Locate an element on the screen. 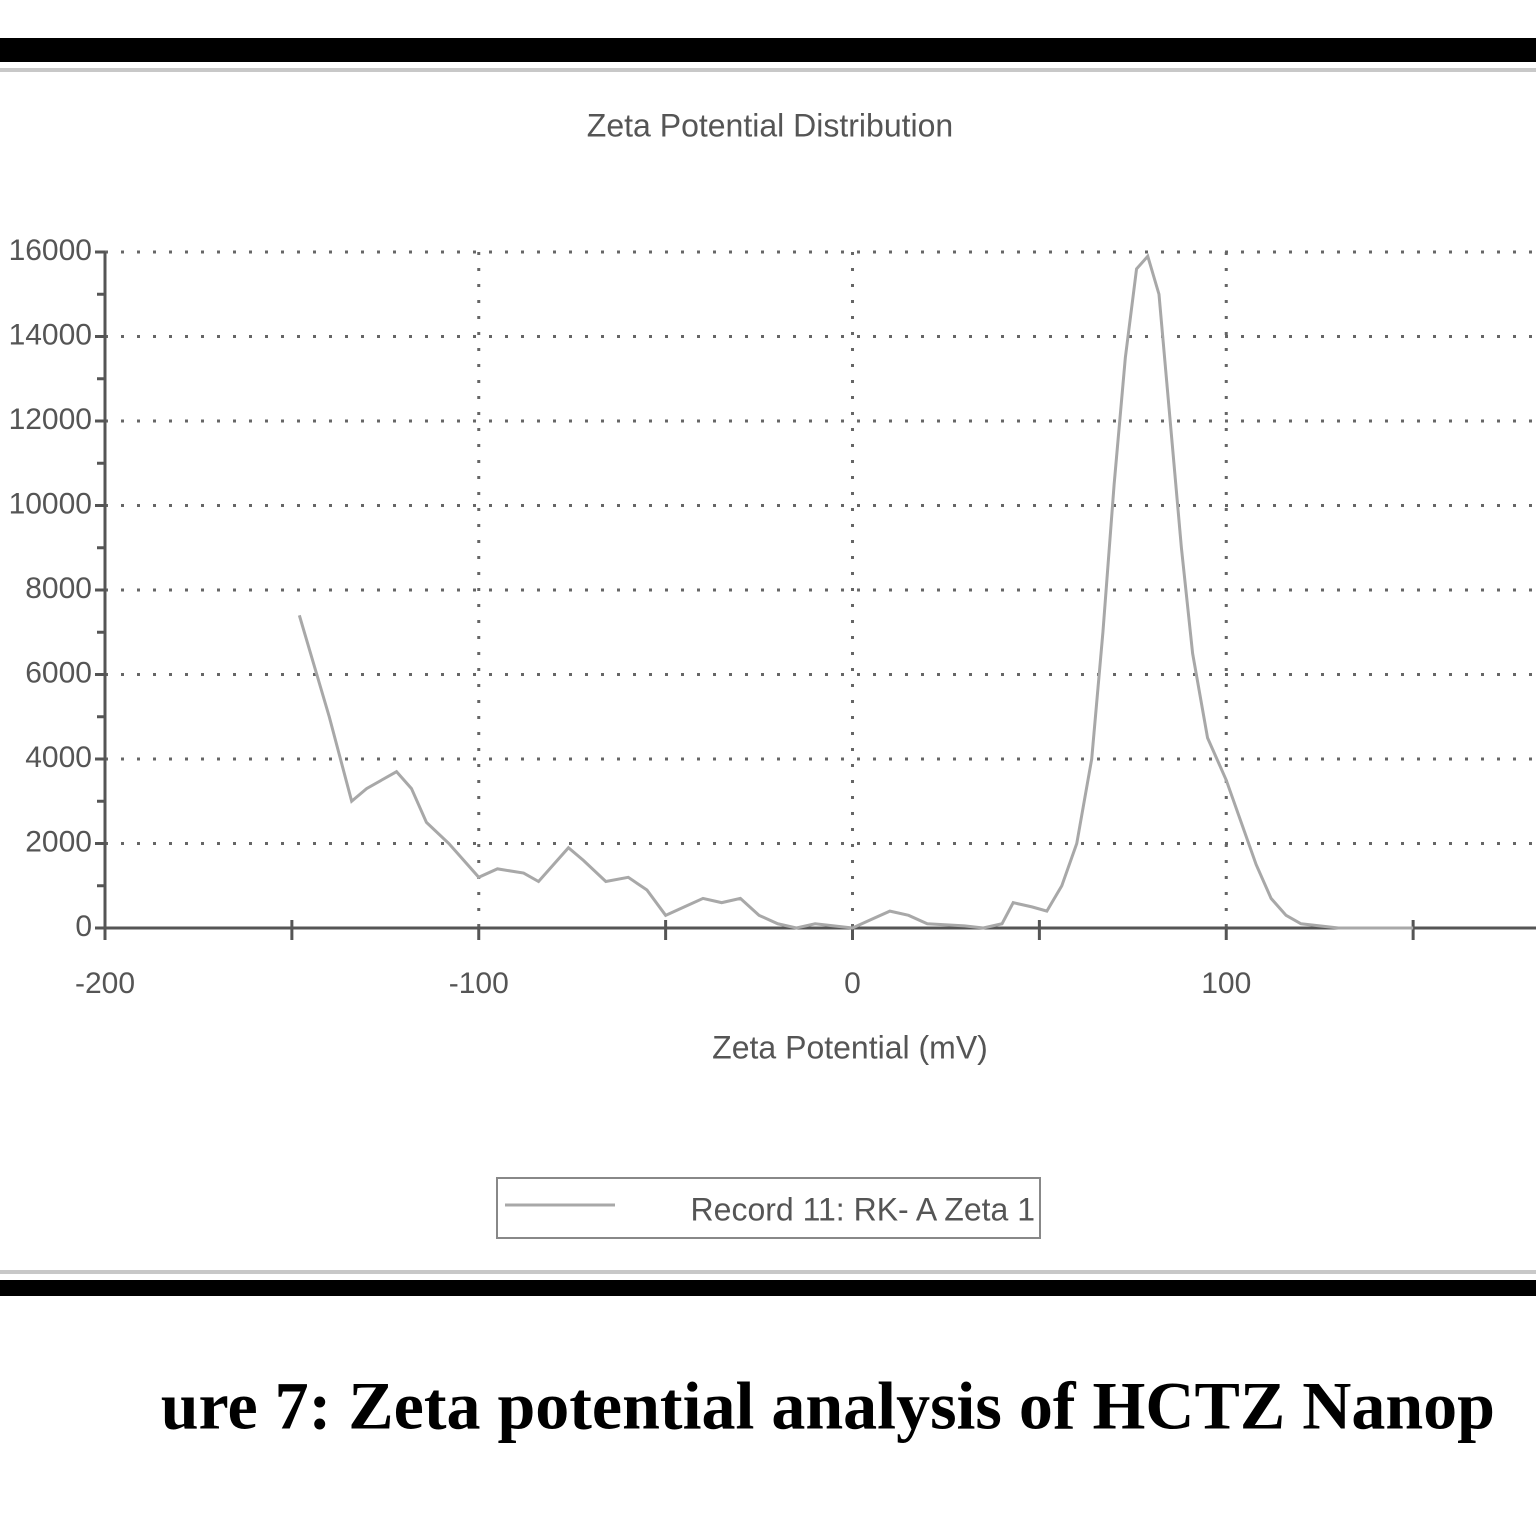  bottom-border is located at coordinates (768, 1288).